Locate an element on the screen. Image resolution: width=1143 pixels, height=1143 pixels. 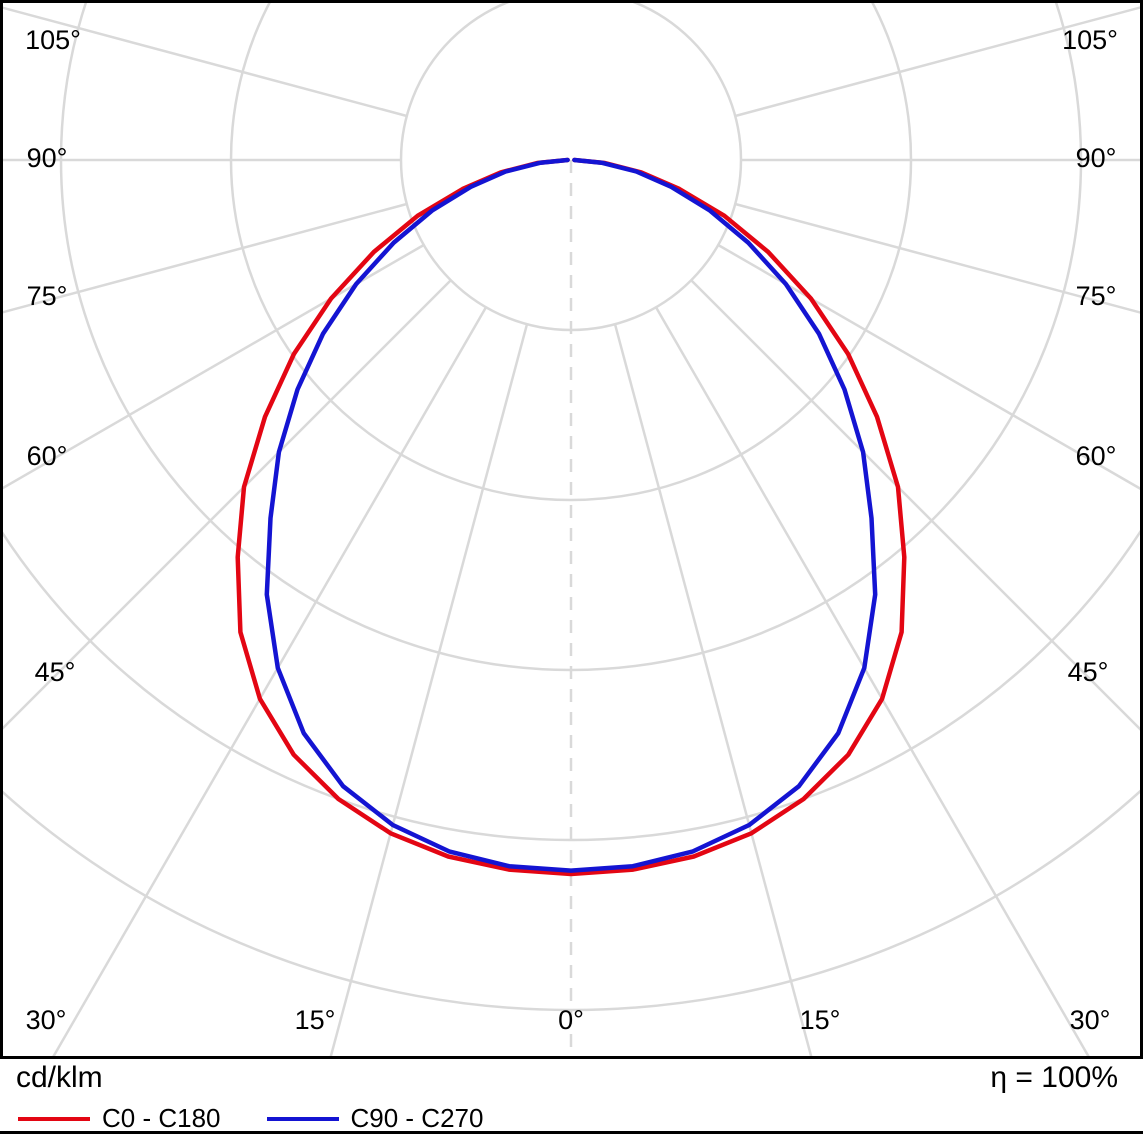
legend-label-c90-c270: C90 - C270 is located at coordinates (417, 1118).